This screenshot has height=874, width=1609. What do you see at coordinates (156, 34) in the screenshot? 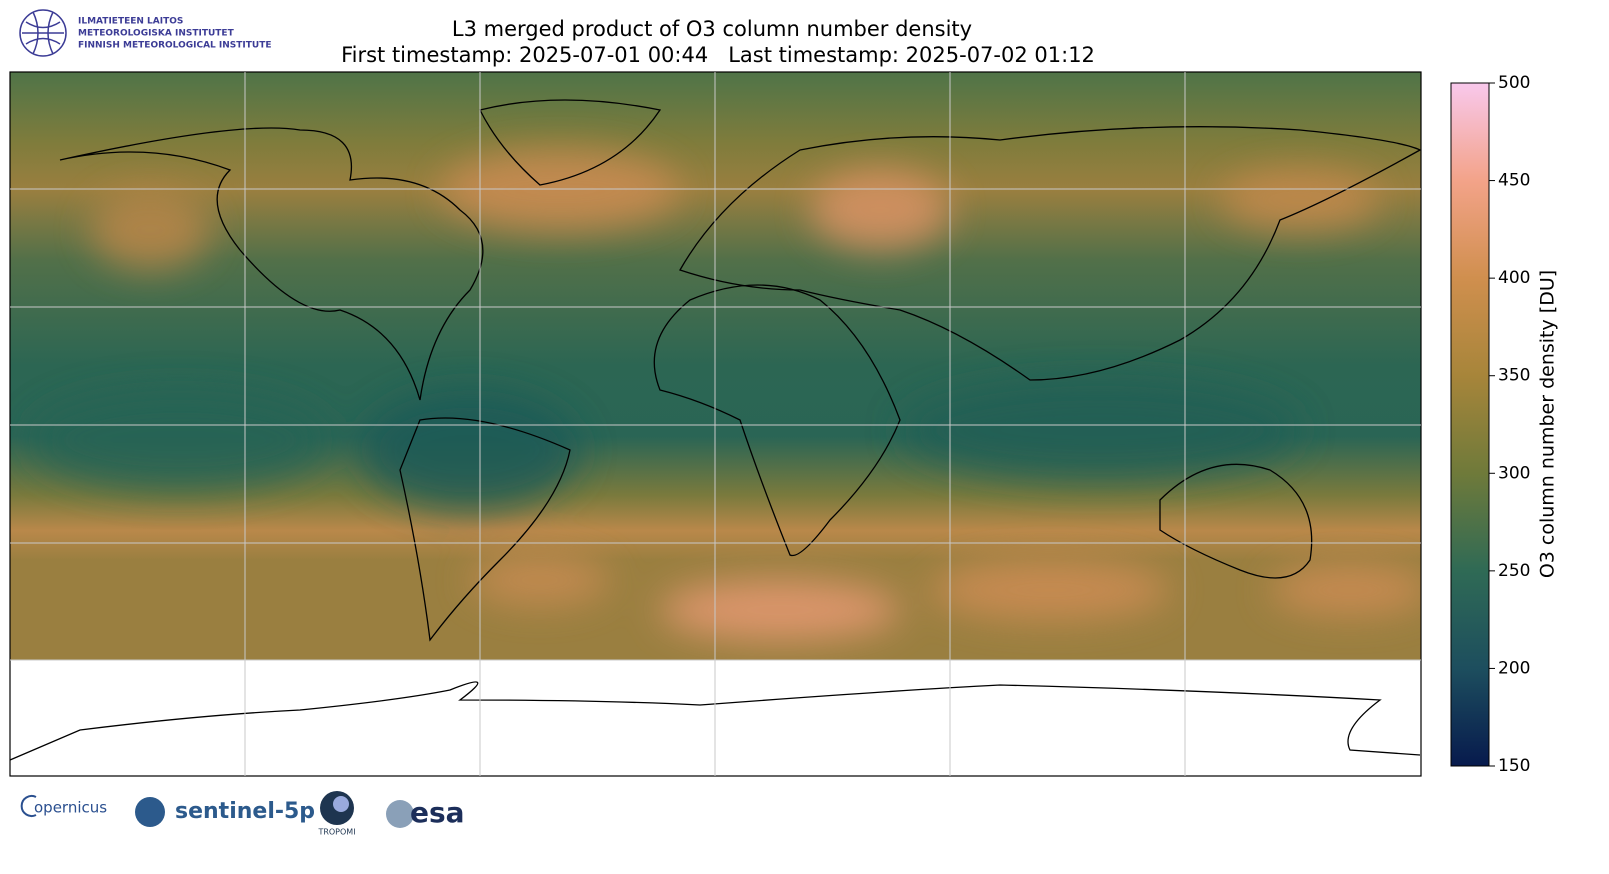
I see `institute-name: METEOROLOGISKA INSTITUTET` at bounding box center [156, 34].